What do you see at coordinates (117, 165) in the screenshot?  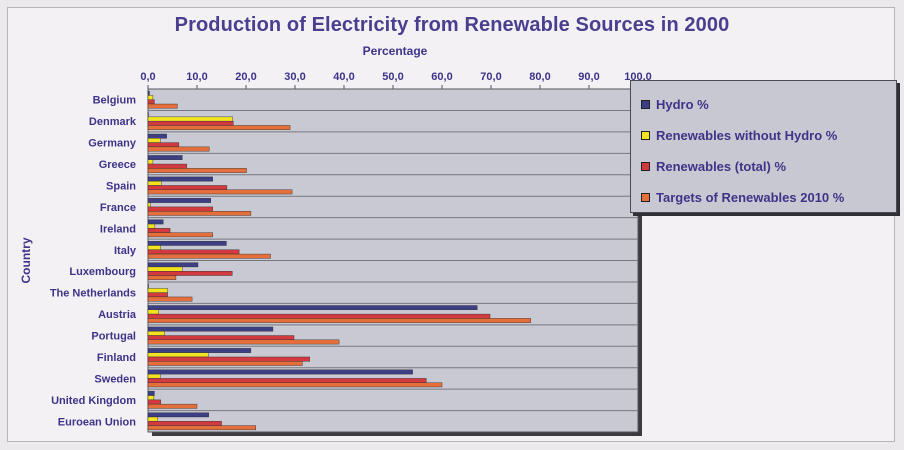 I see `category-label: Greece` at bounding box center [117, 165].